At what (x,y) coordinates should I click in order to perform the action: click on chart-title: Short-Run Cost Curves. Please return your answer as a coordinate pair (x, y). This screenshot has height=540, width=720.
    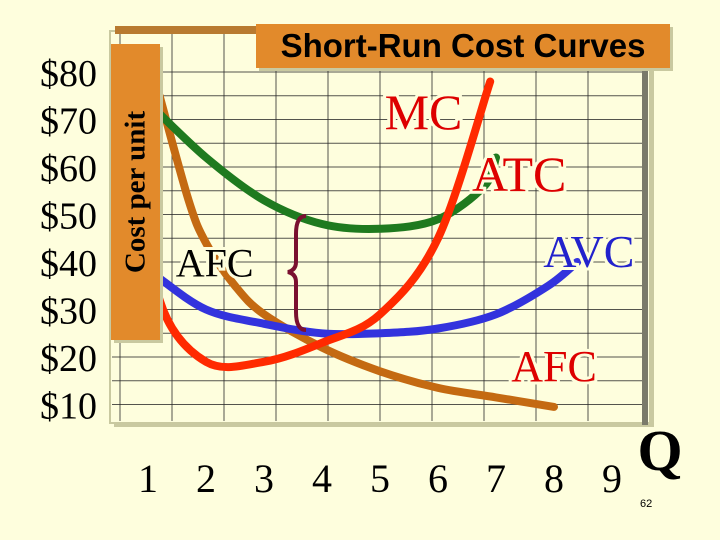
    Looking at the image, I should click on (463, 45).